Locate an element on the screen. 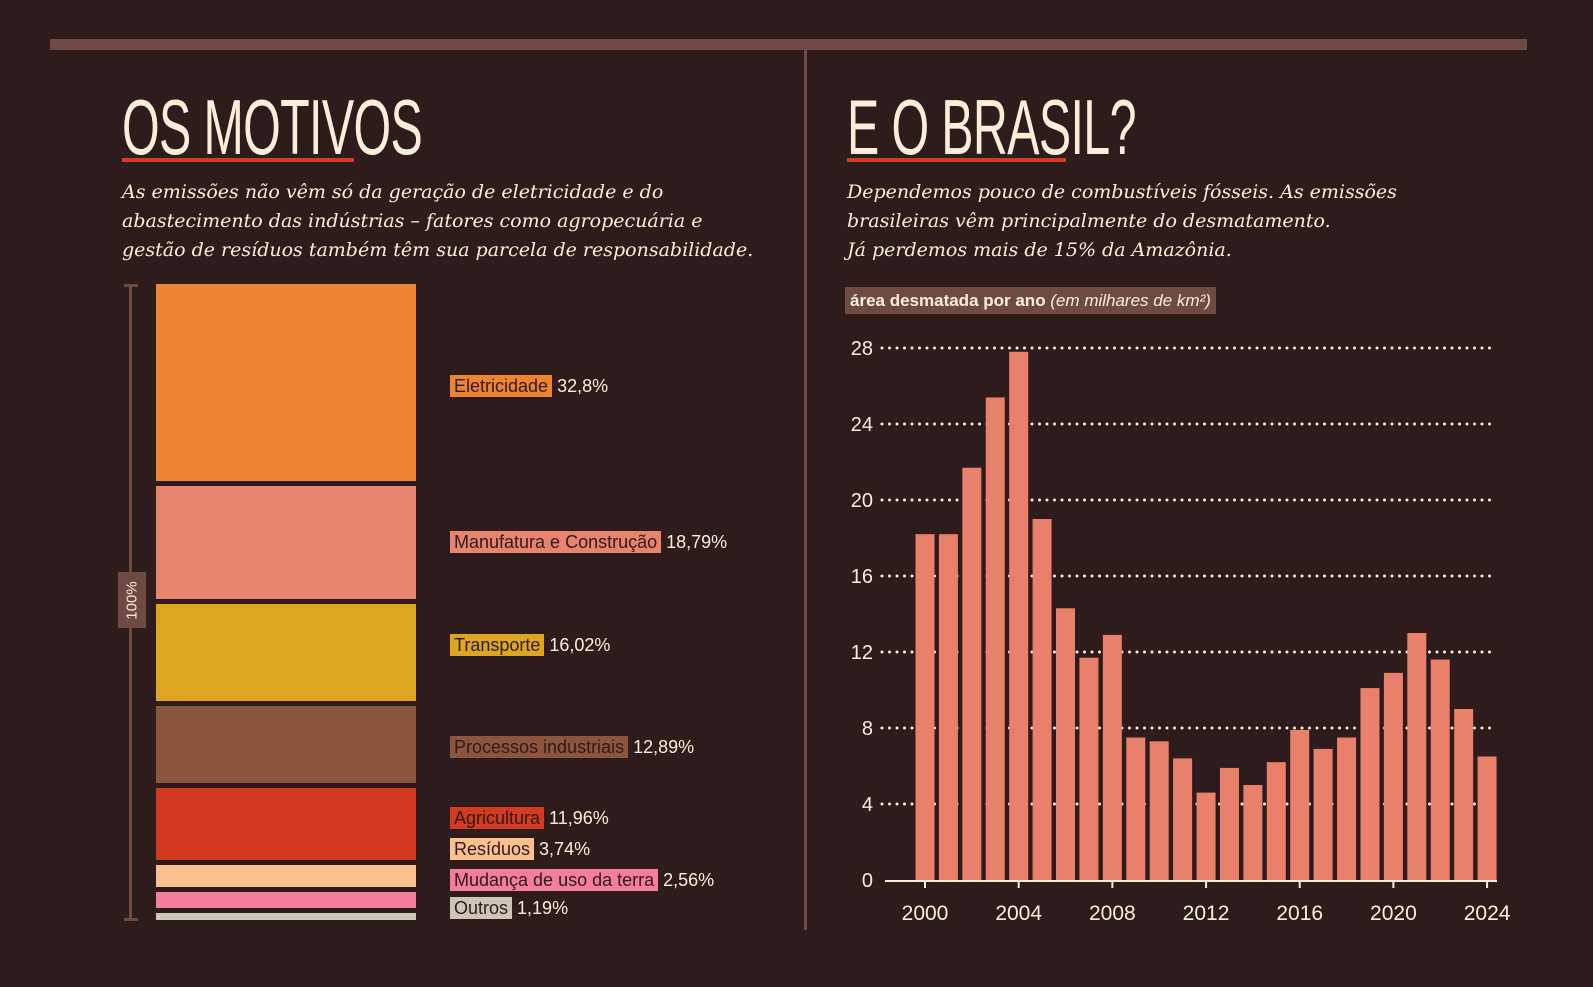  segment-label: Transporte 16,02% is located at coordinates (530, 645).